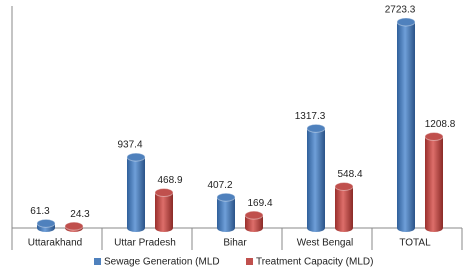  I want to click on data-label: 468.9, so click(169, 180).